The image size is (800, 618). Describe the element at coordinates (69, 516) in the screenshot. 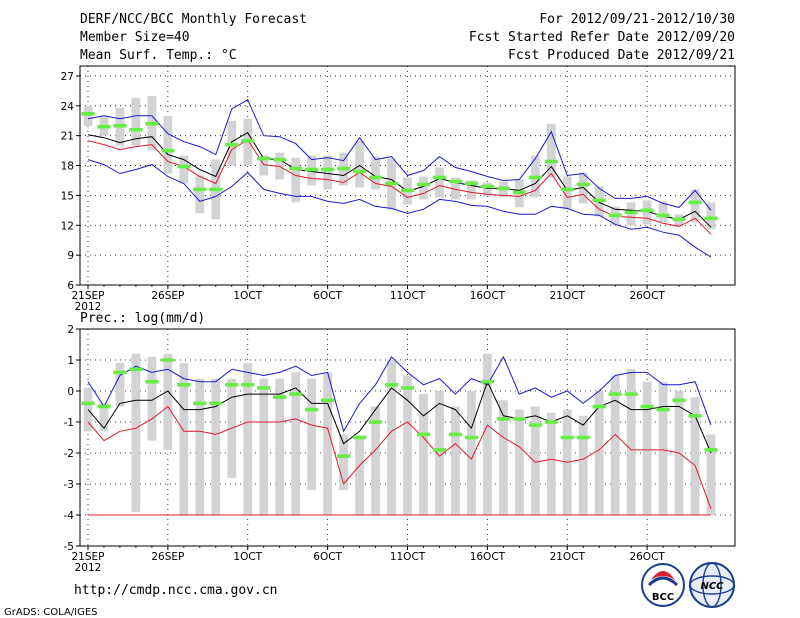

I see `prec-ytick-label-1: -4` at that location.